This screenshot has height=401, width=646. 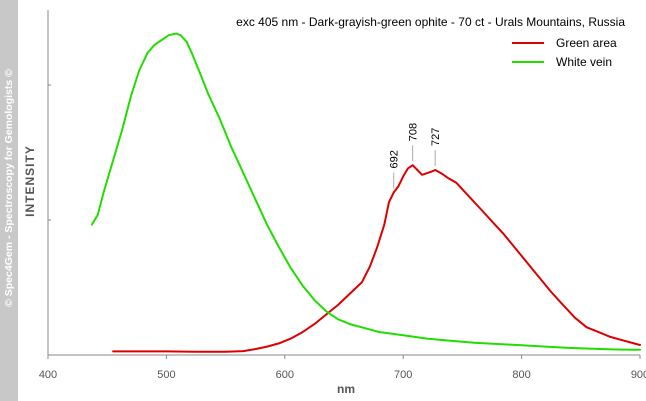 I want to click on legend-label: White vein, so click(x=584, y=62).